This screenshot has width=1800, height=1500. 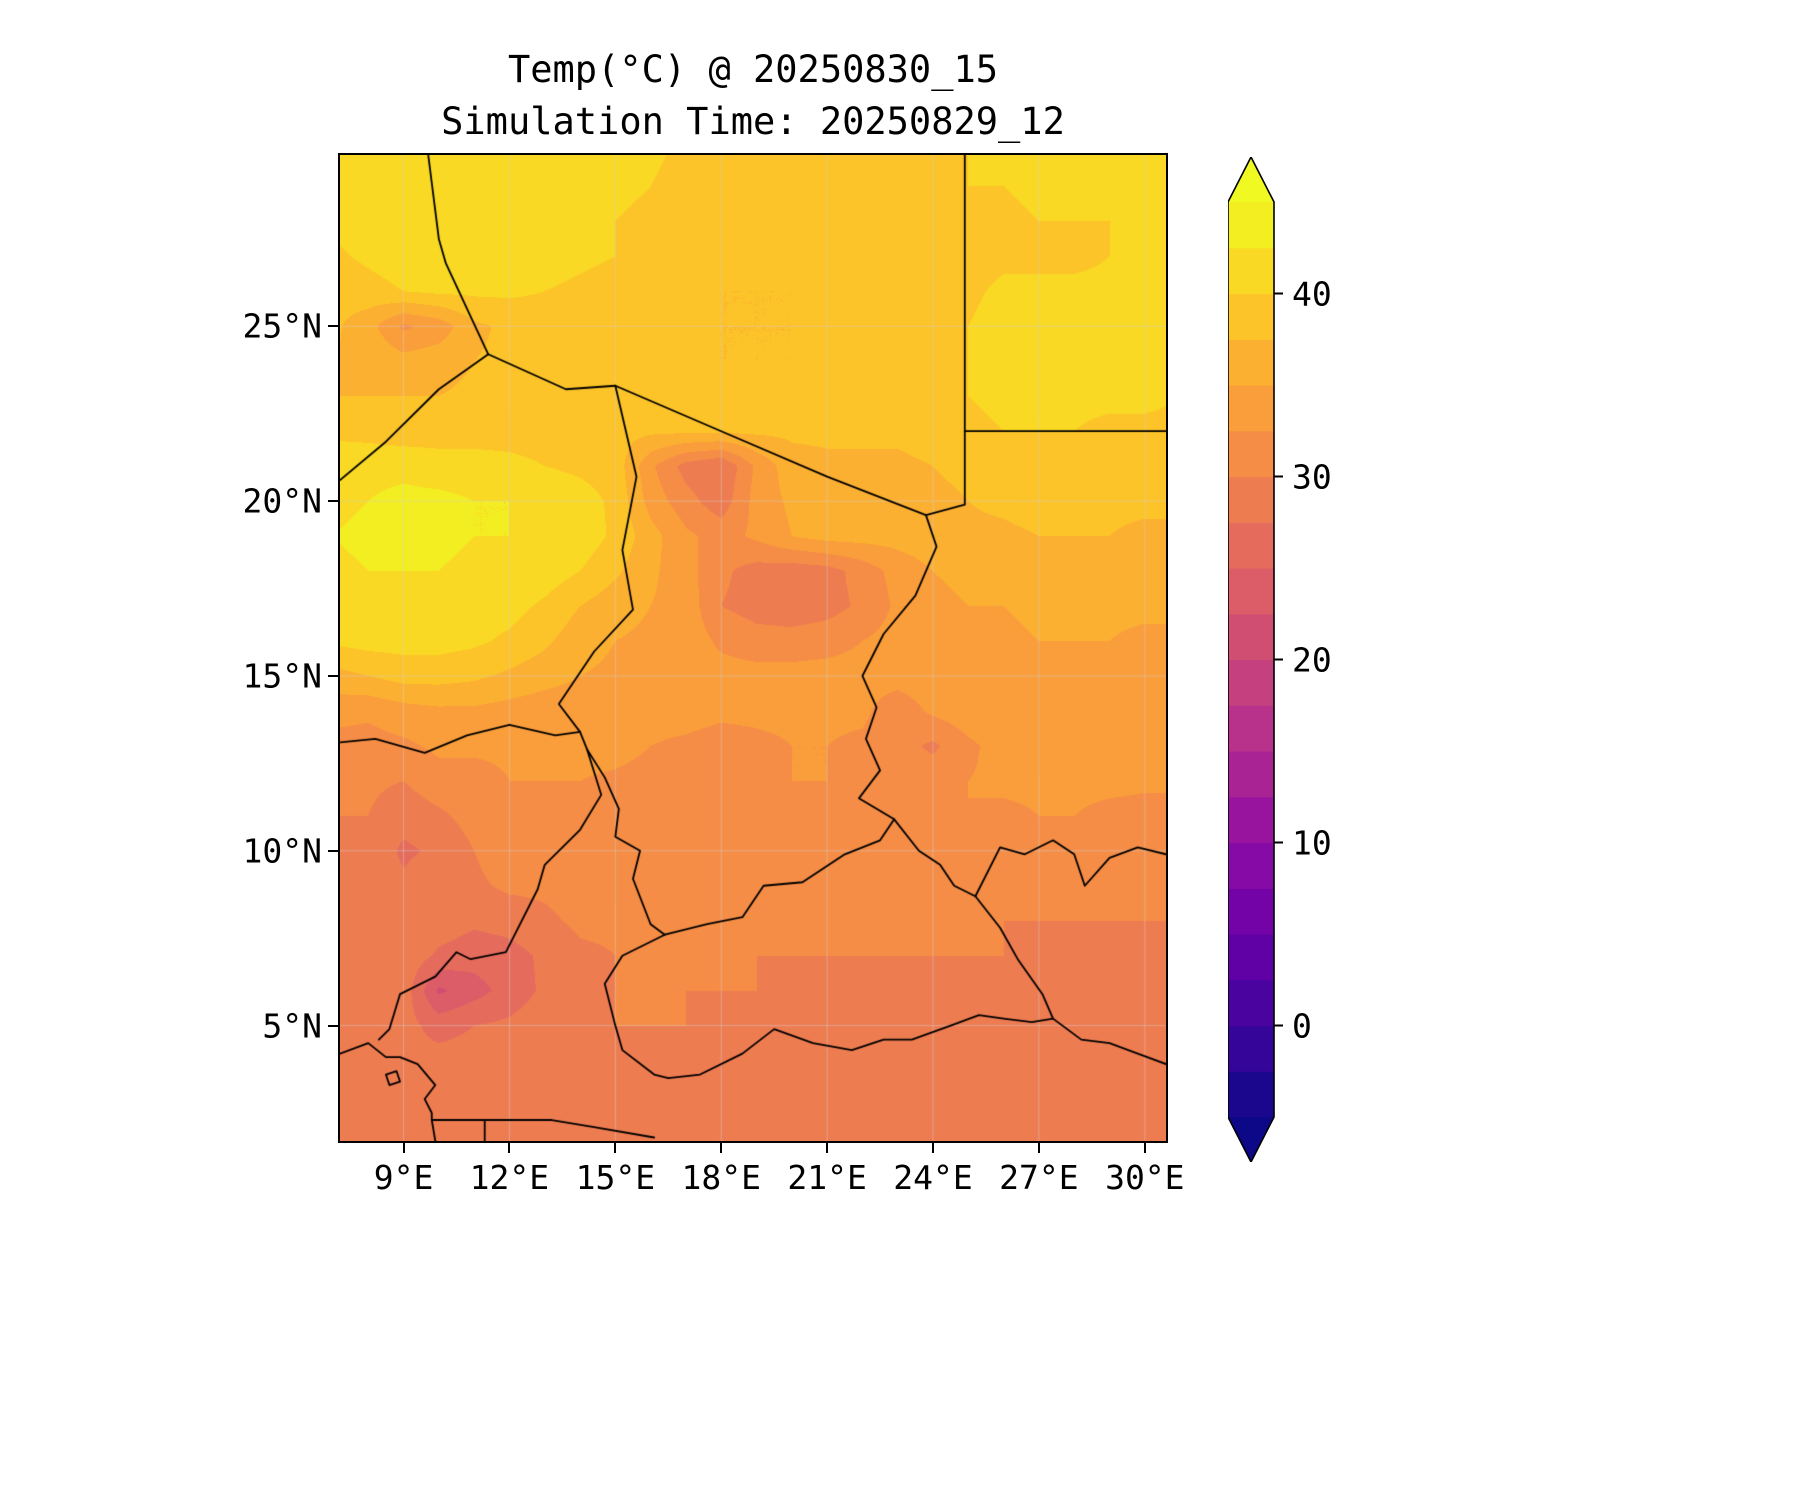 What do you see at coordinates (1145, 1177) in the screenshot?
I see `x-tick-label: 30°E` at bounding box center [1145, 1177].